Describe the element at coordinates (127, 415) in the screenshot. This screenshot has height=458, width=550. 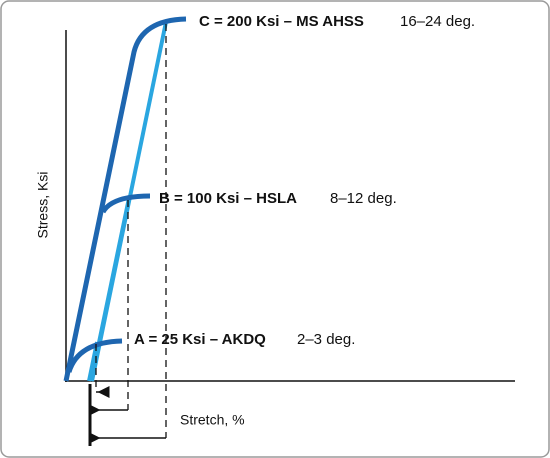
I see `stretch-arrows` at that location.